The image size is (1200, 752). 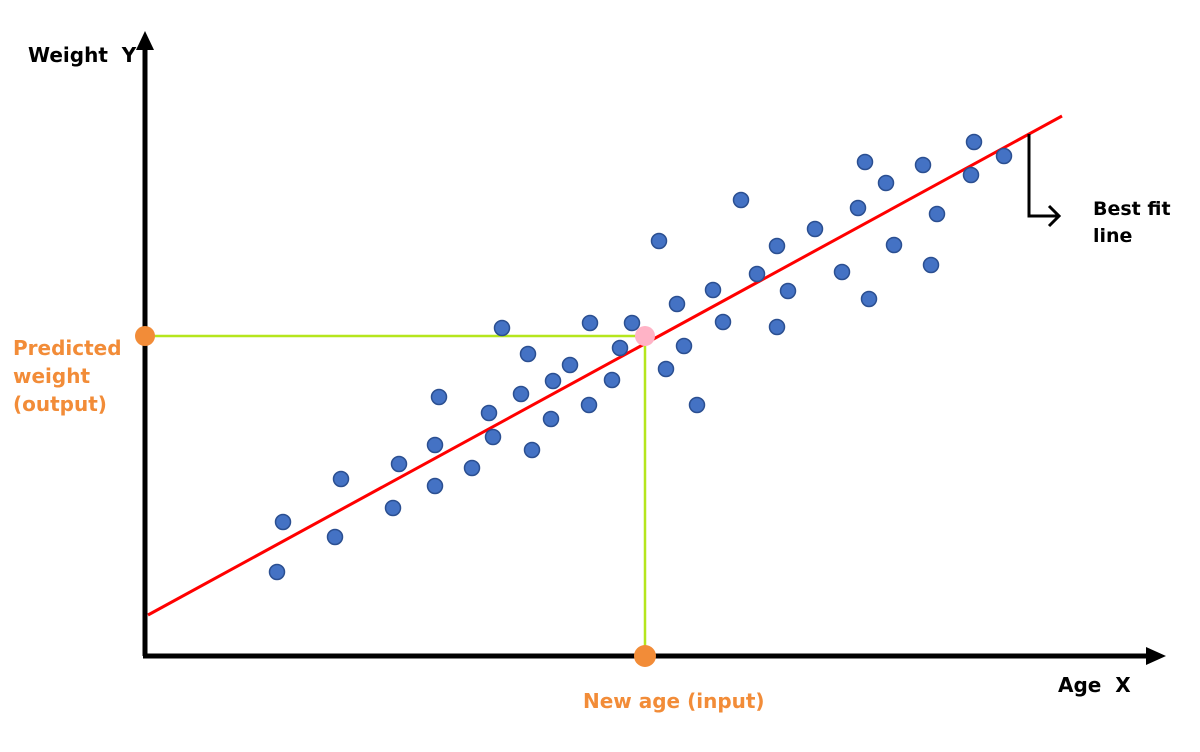 What do you see at coordinates (645, 656) in the screenshot?
I see `new-age-marker` at bounding box center [645, 656].